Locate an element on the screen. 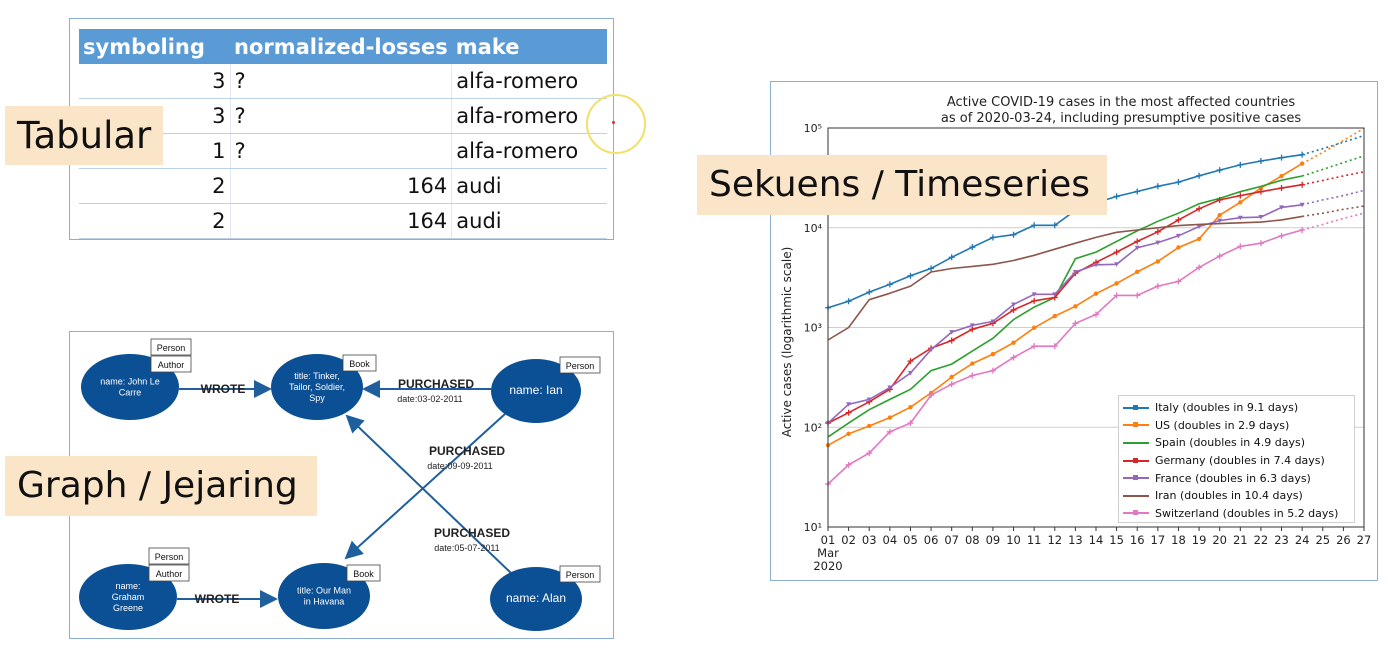 The width and height of the screenshot is (1388, 658). legend-item: US (doubles in 2.9 days) is located at coordinates (1238, 426).